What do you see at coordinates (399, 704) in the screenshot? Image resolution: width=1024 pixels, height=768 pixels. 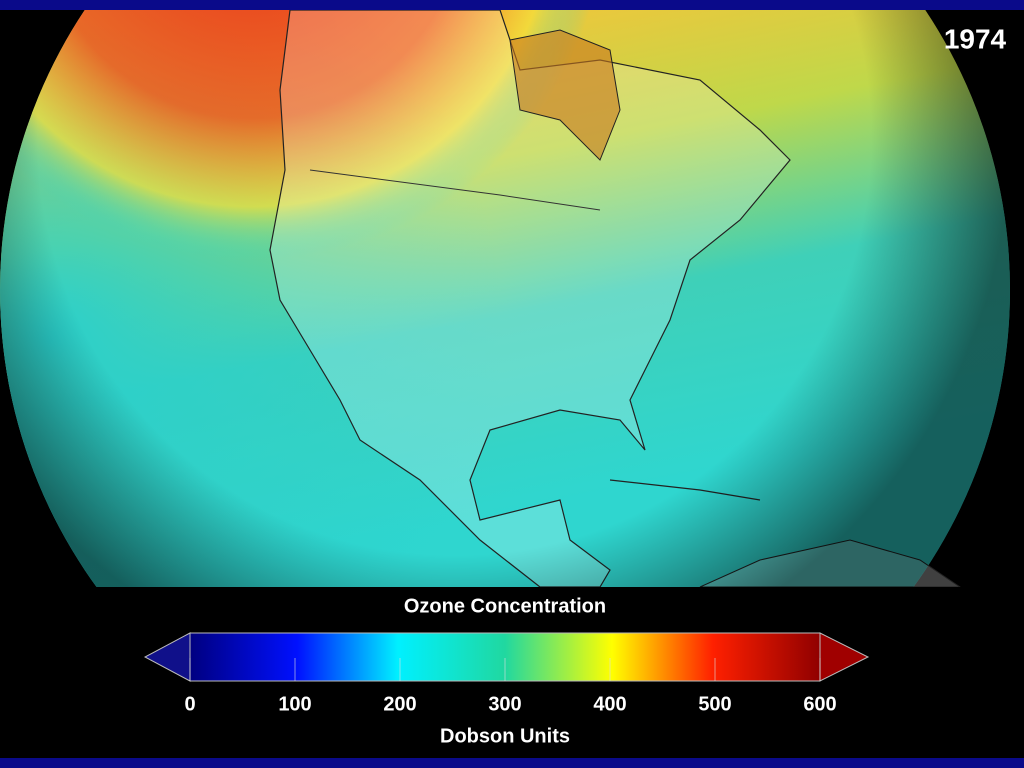 I see `tick-label: 200` at bounding box center [399, 704].